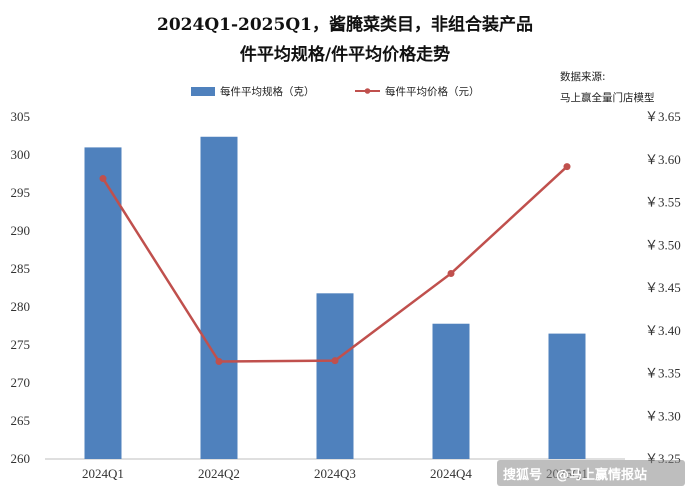 Image resolution: width=690 pixels, height=492 pixels. I want to click on right-tick-label: ￥3.30, so click(663, 415).